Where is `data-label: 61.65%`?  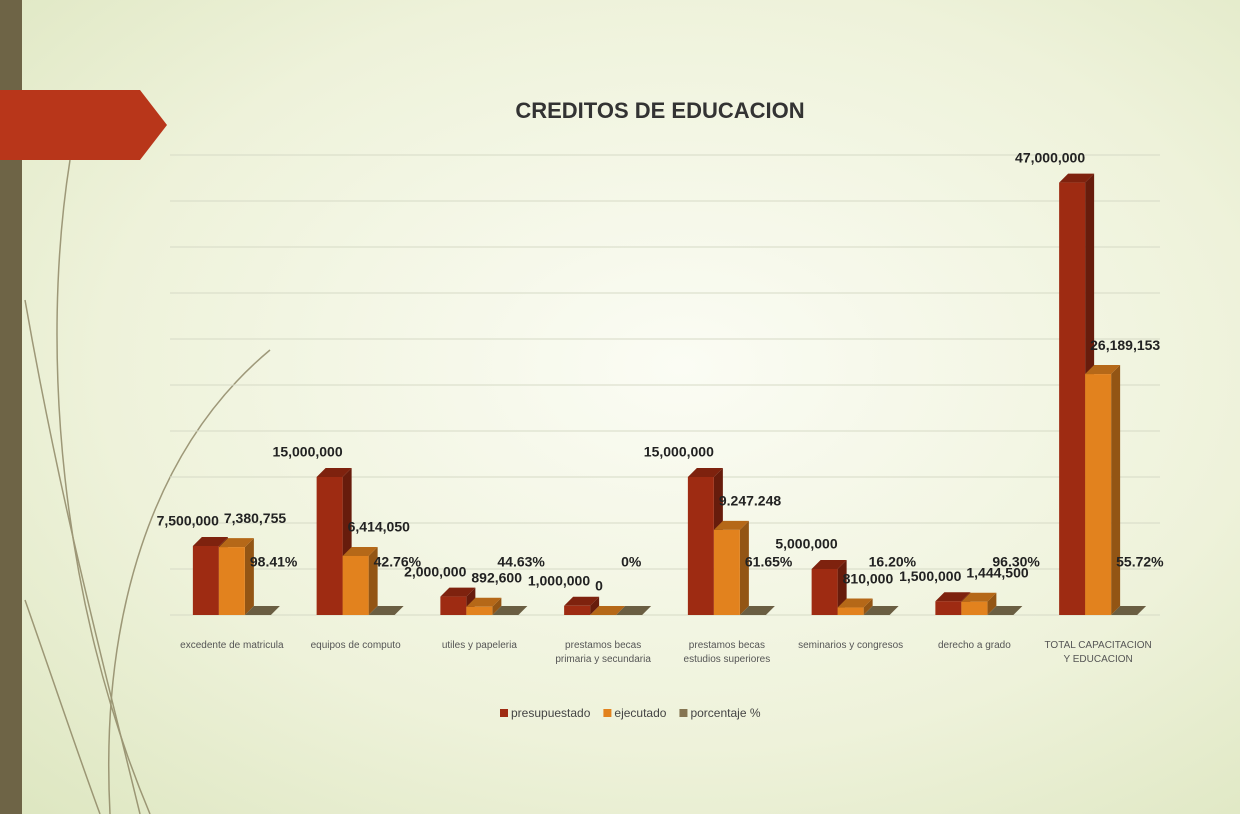 data-label: 61.65% is located at coordinates (769, 562).